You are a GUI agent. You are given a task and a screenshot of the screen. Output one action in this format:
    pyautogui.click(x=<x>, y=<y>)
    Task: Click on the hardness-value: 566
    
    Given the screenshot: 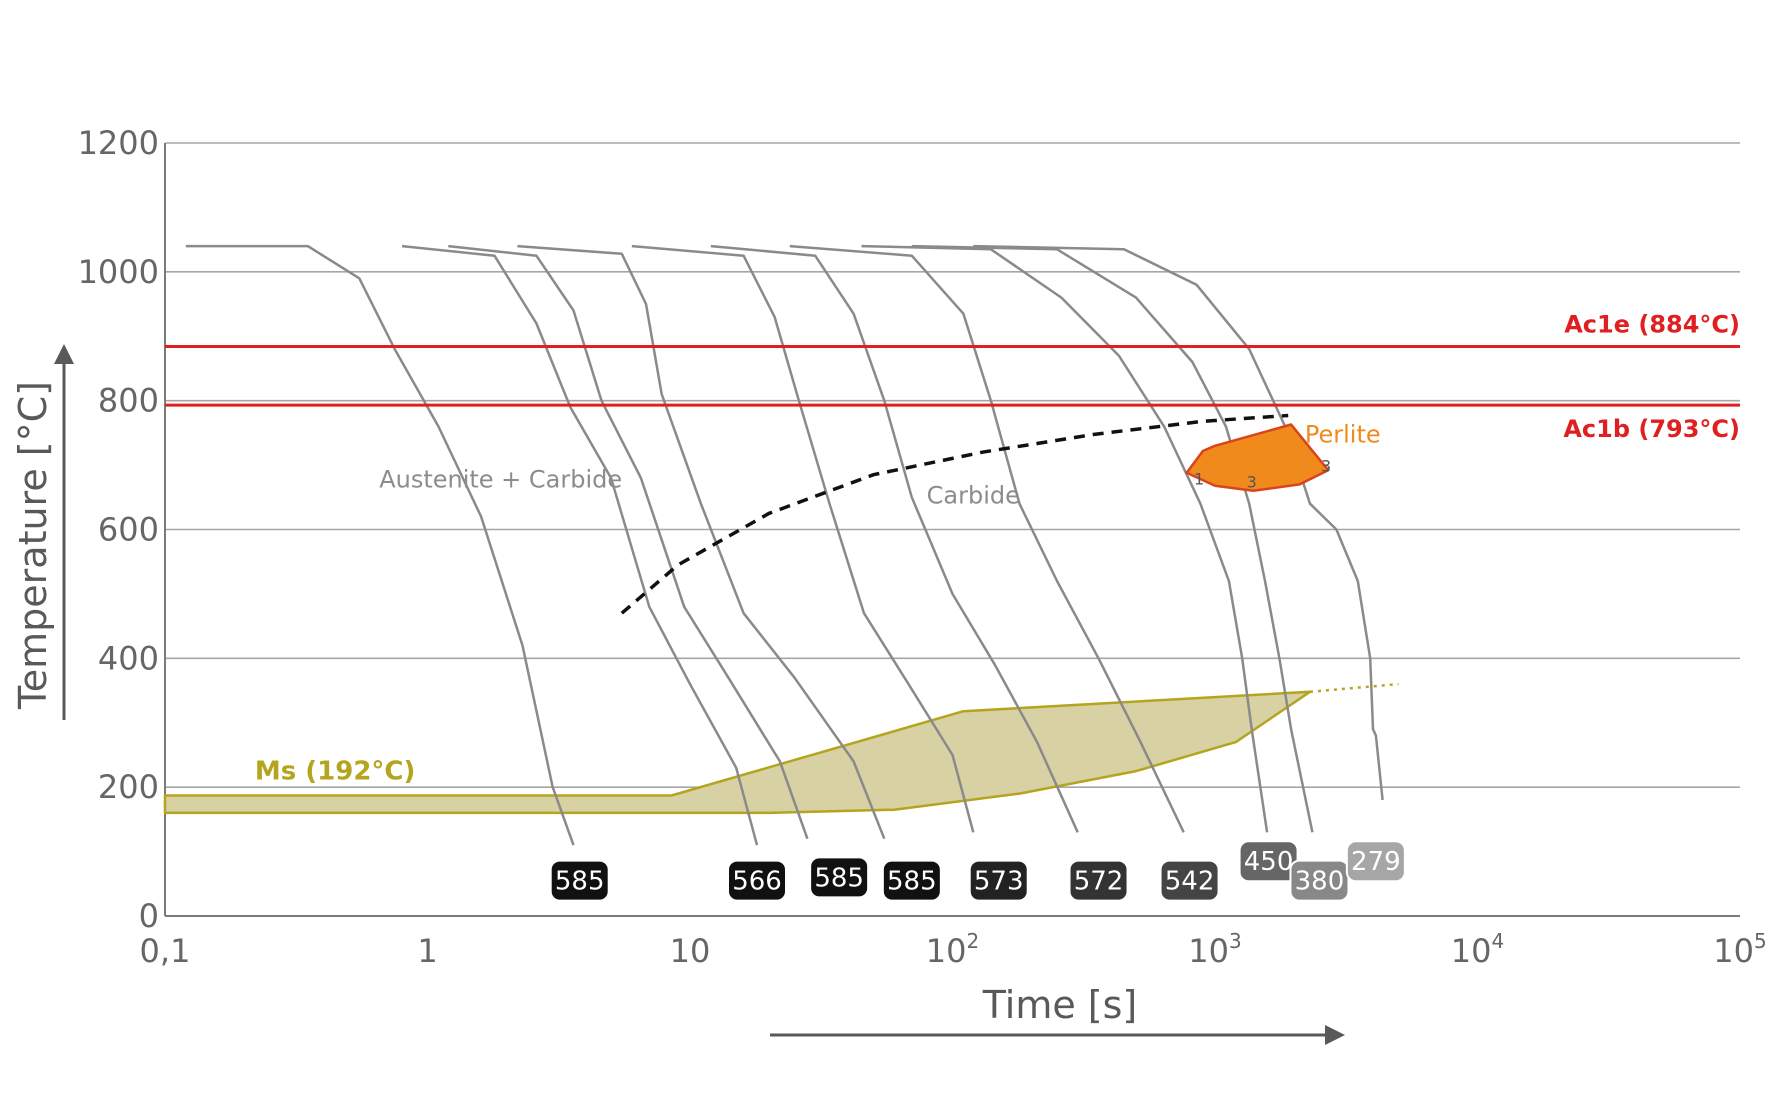 What is the action you would take?
    pyautogui.click(x=757, y=882)
    